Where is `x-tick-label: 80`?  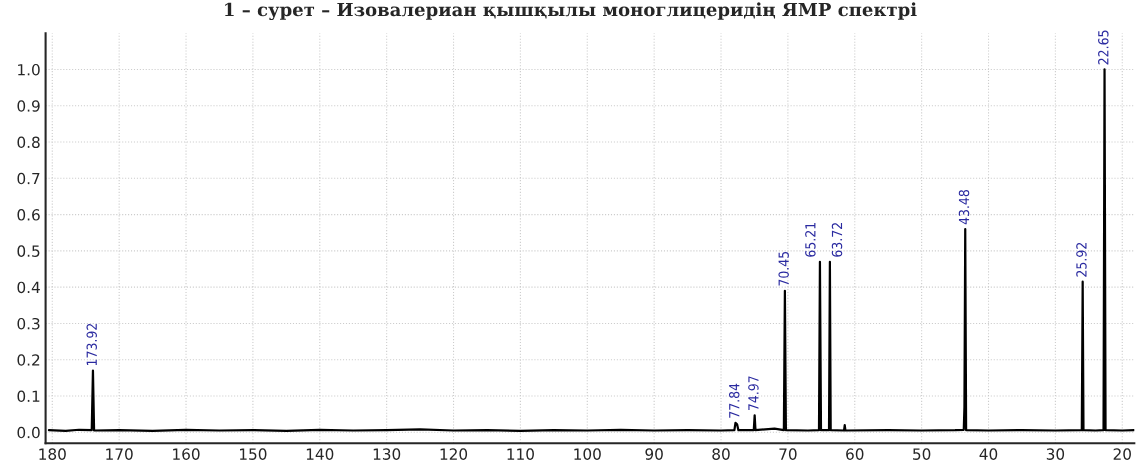
x-tick-label: 80 is located at coordinates (721, 454).